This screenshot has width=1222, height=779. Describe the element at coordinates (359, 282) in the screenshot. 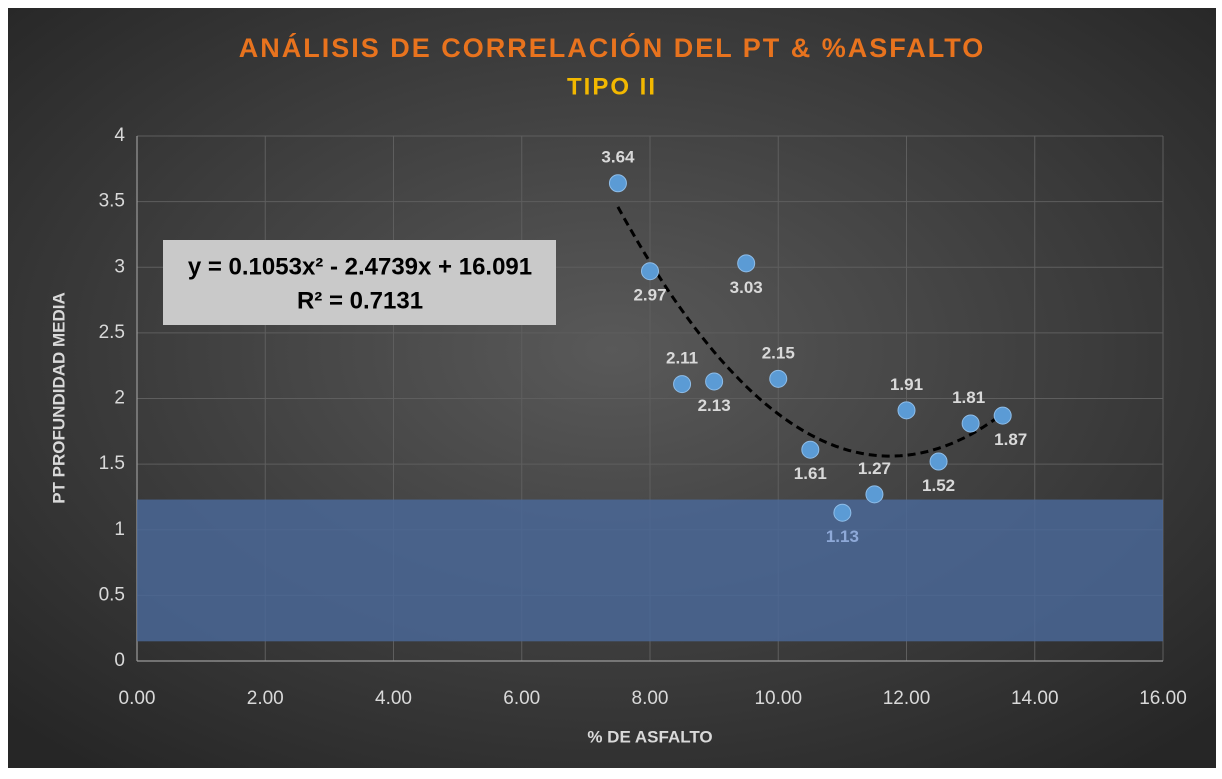

I see `equation-box` at that location.